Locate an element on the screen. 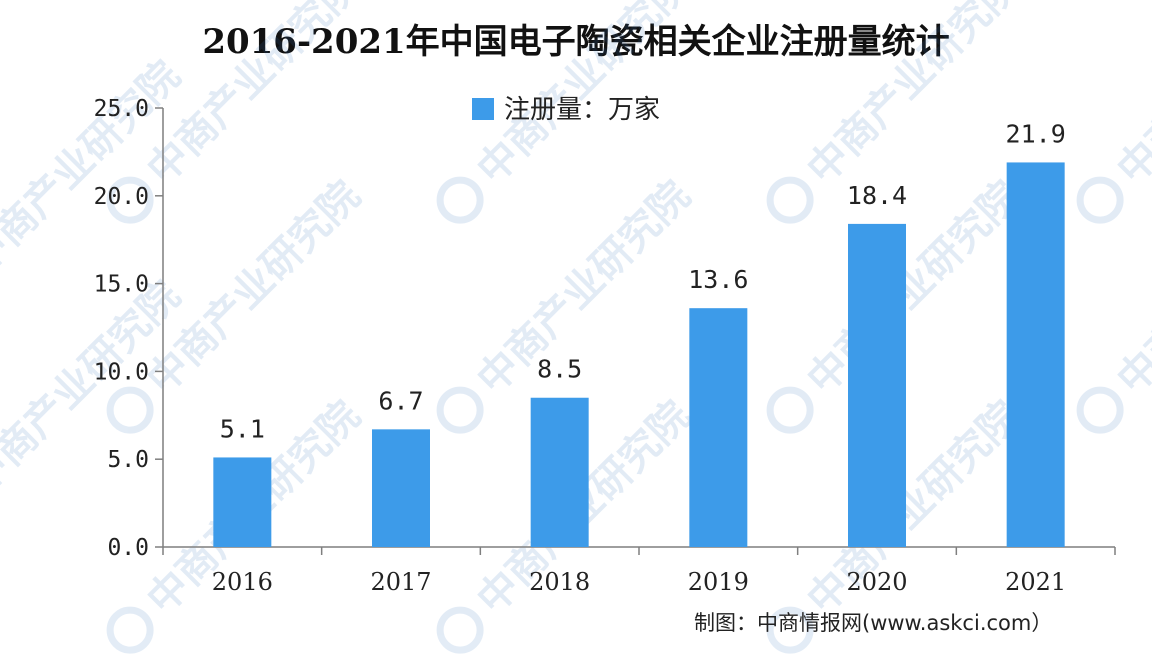  y-axis-ticks: 0.0 5.0 10.0 15.0 20.0 25.0 is located at coordinates (128, 328).